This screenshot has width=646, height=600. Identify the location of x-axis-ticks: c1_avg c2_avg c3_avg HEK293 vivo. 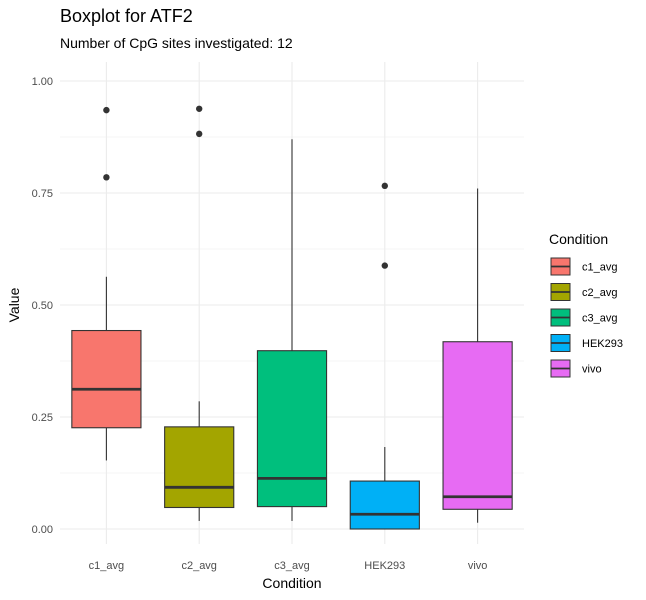
(288, 566).